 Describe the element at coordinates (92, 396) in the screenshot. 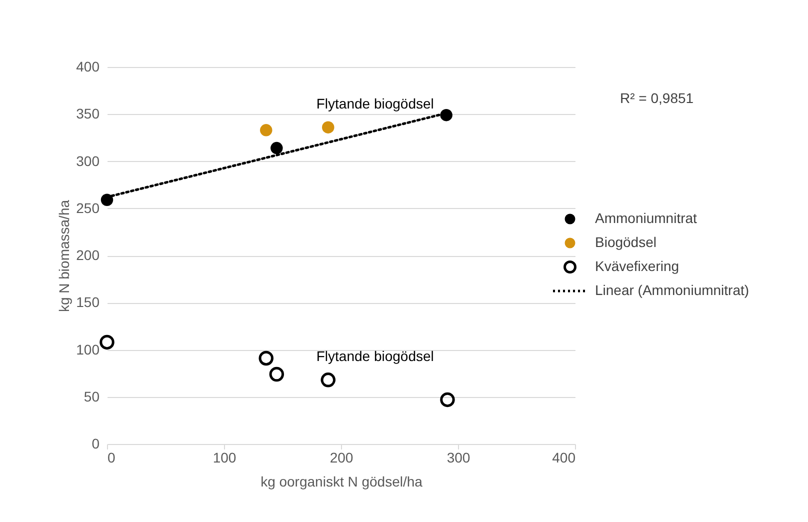

I see `y-tick-label: 50` at that location.